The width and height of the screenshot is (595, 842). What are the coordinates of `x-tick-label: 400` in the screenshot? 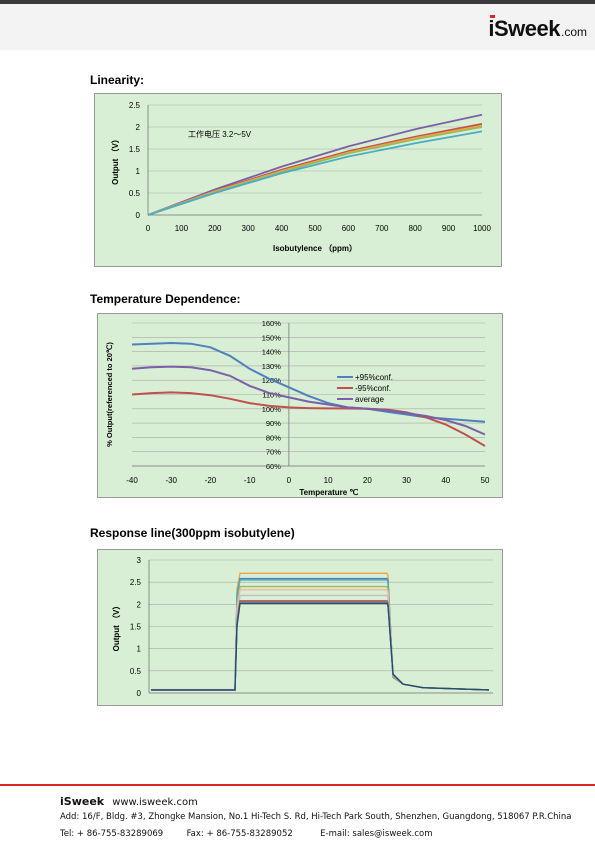 It's located at (282, 228).